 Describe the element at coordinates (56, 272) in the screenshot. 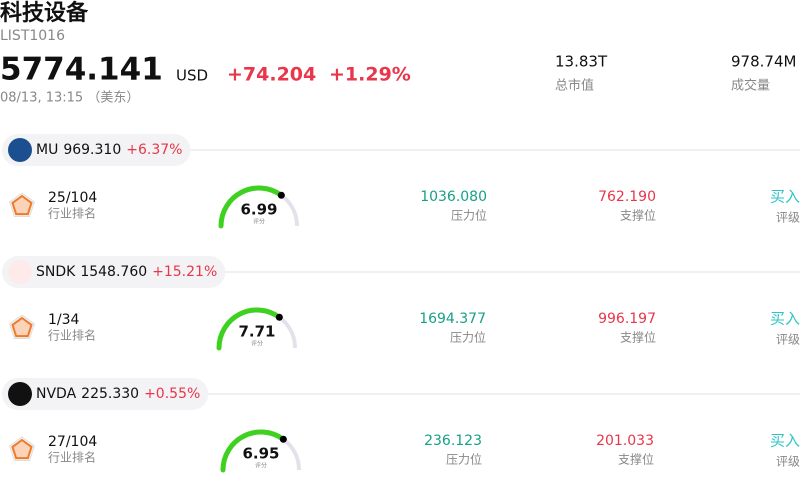

I see `ticker: SNDK` at that location.